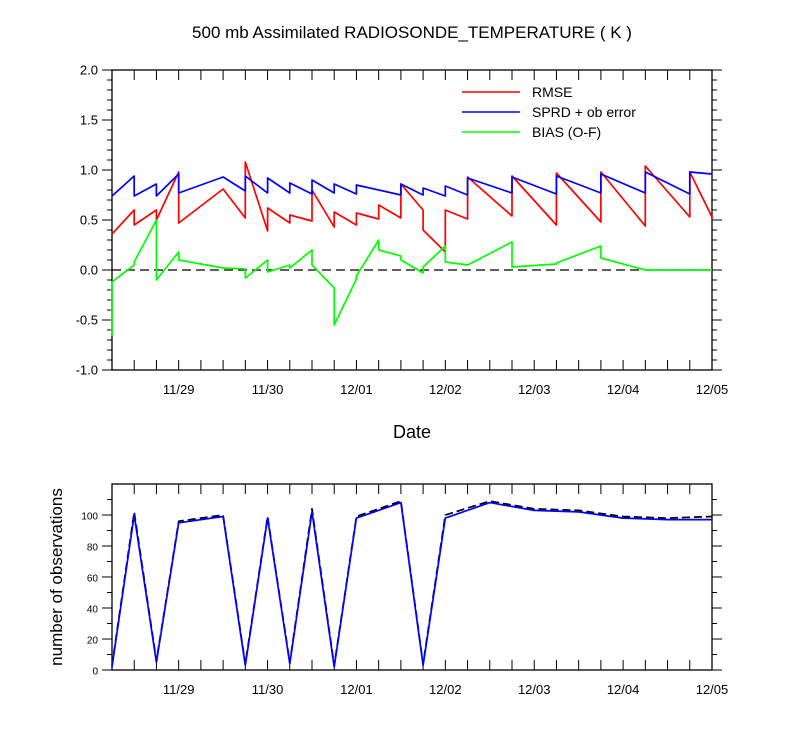 The width and height of the screenshot is (800, 750). Describe the element at coordinates (93, 579) in the screenshot. I see `y-tick-label-60: 60` at that location.